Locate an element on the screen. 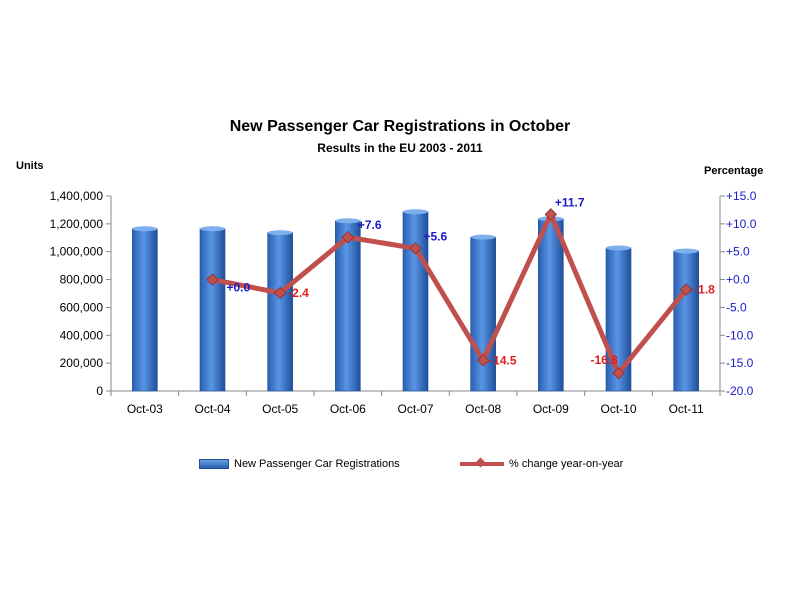 Image resolution: width=800 pixels, height=600 pixels. legend-item-bars: New Passenger Car Registrations is located at coordinates (299, 464).